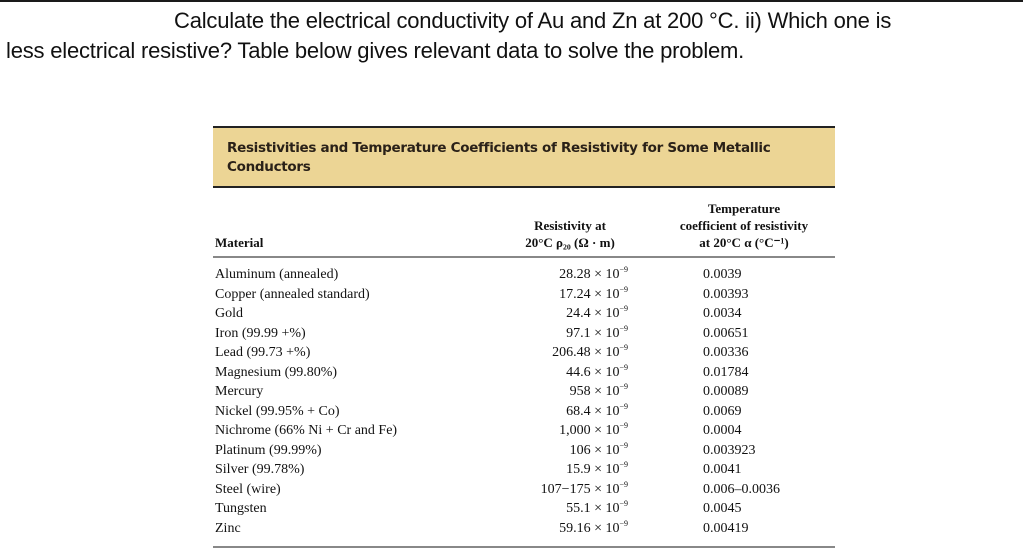 This screenshot has width=1023, height=557. Describe the element at coordinates (524, 451) in the screenshot. I see `table-row: Platinum (99.99%) 106 × 10−9 0.003923` at that location.